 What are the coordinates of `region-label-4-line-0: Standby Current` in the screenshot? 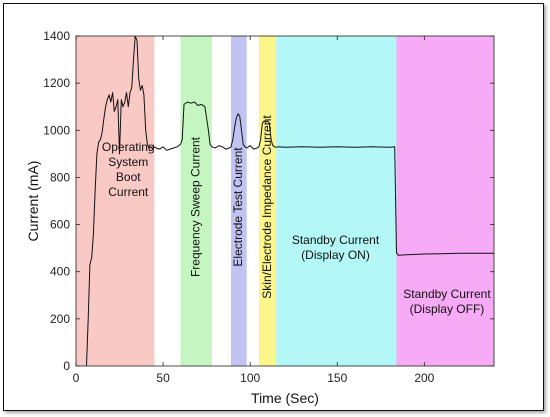 It's located at (336, 240).